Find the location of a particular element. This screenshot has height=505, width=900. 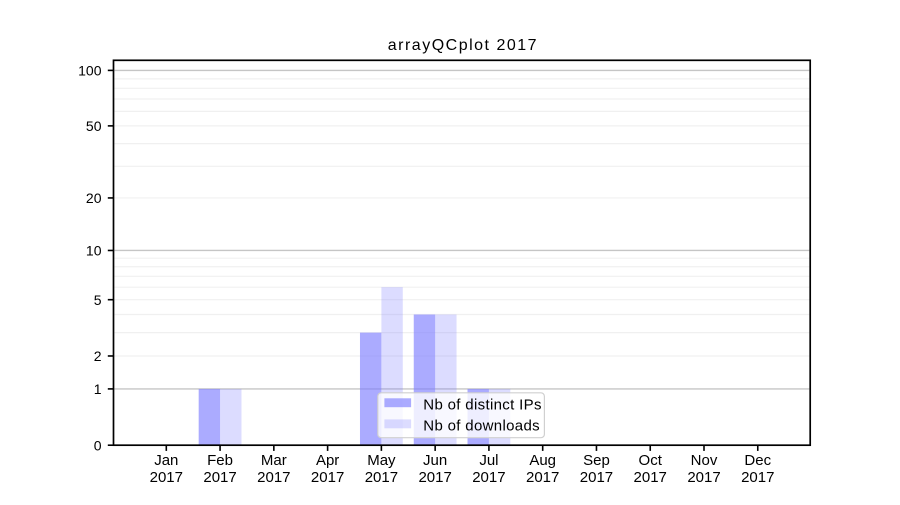

svg-text: Apr is located at coordinates (327, 460).